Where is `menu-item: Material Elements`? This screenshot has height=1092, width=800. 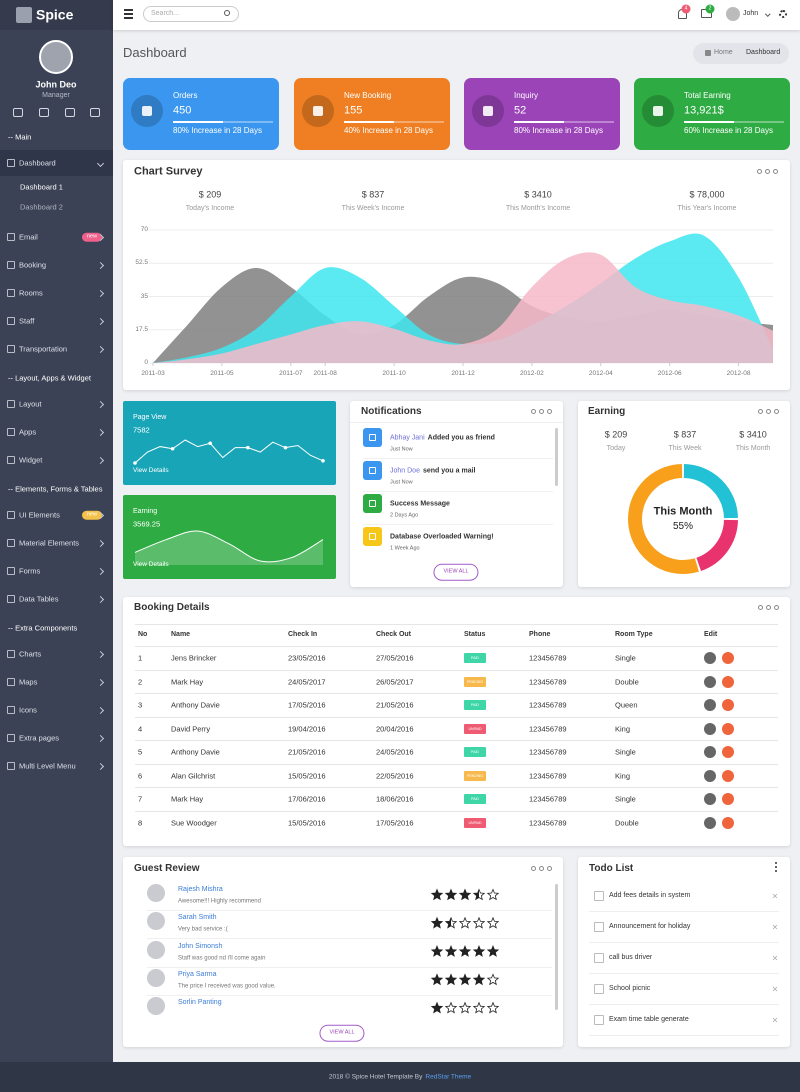
menu-item: Material Elements is located at coordinates (49, 543).